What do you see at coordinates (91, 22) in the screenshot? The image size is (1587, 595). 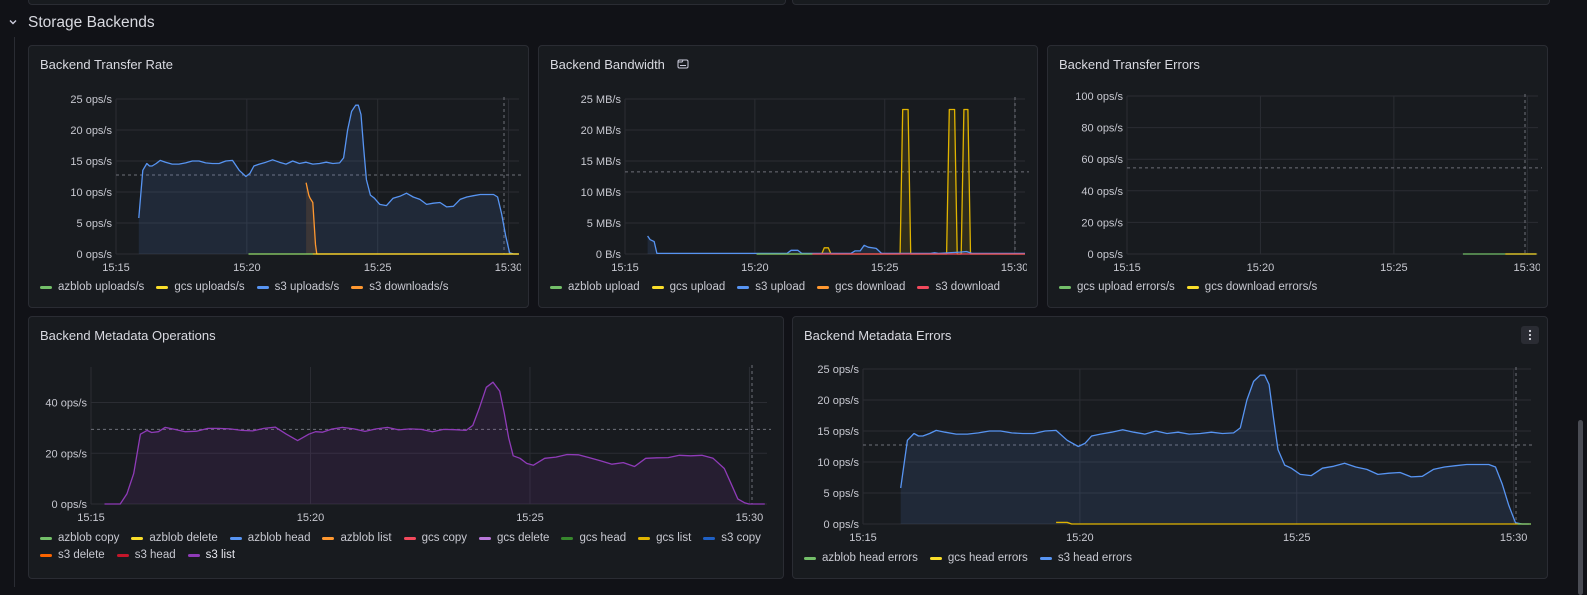 I see `row-title: Storage Backends` at bounding box center [91, 22].